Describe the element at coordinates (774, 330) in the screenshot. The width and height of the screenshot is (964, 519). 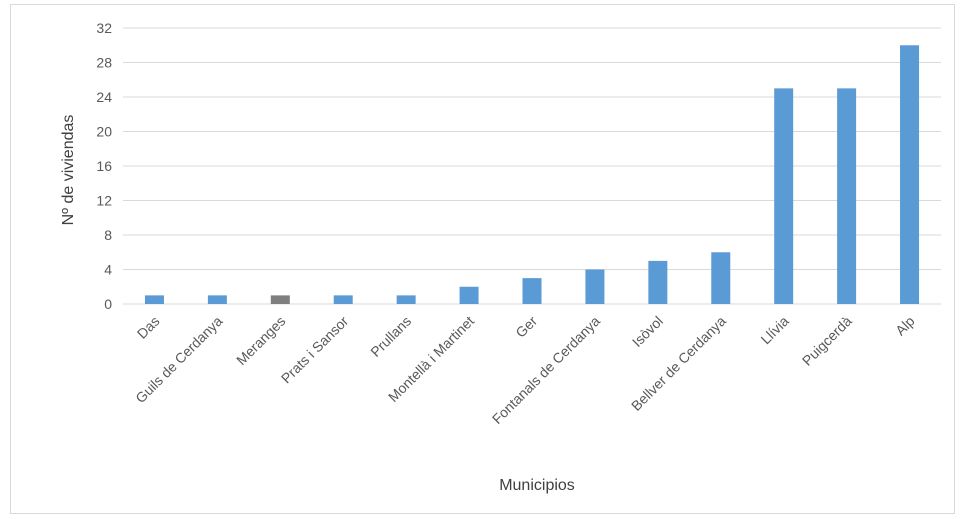
I see `x-tick-label: Llívia` at that location.